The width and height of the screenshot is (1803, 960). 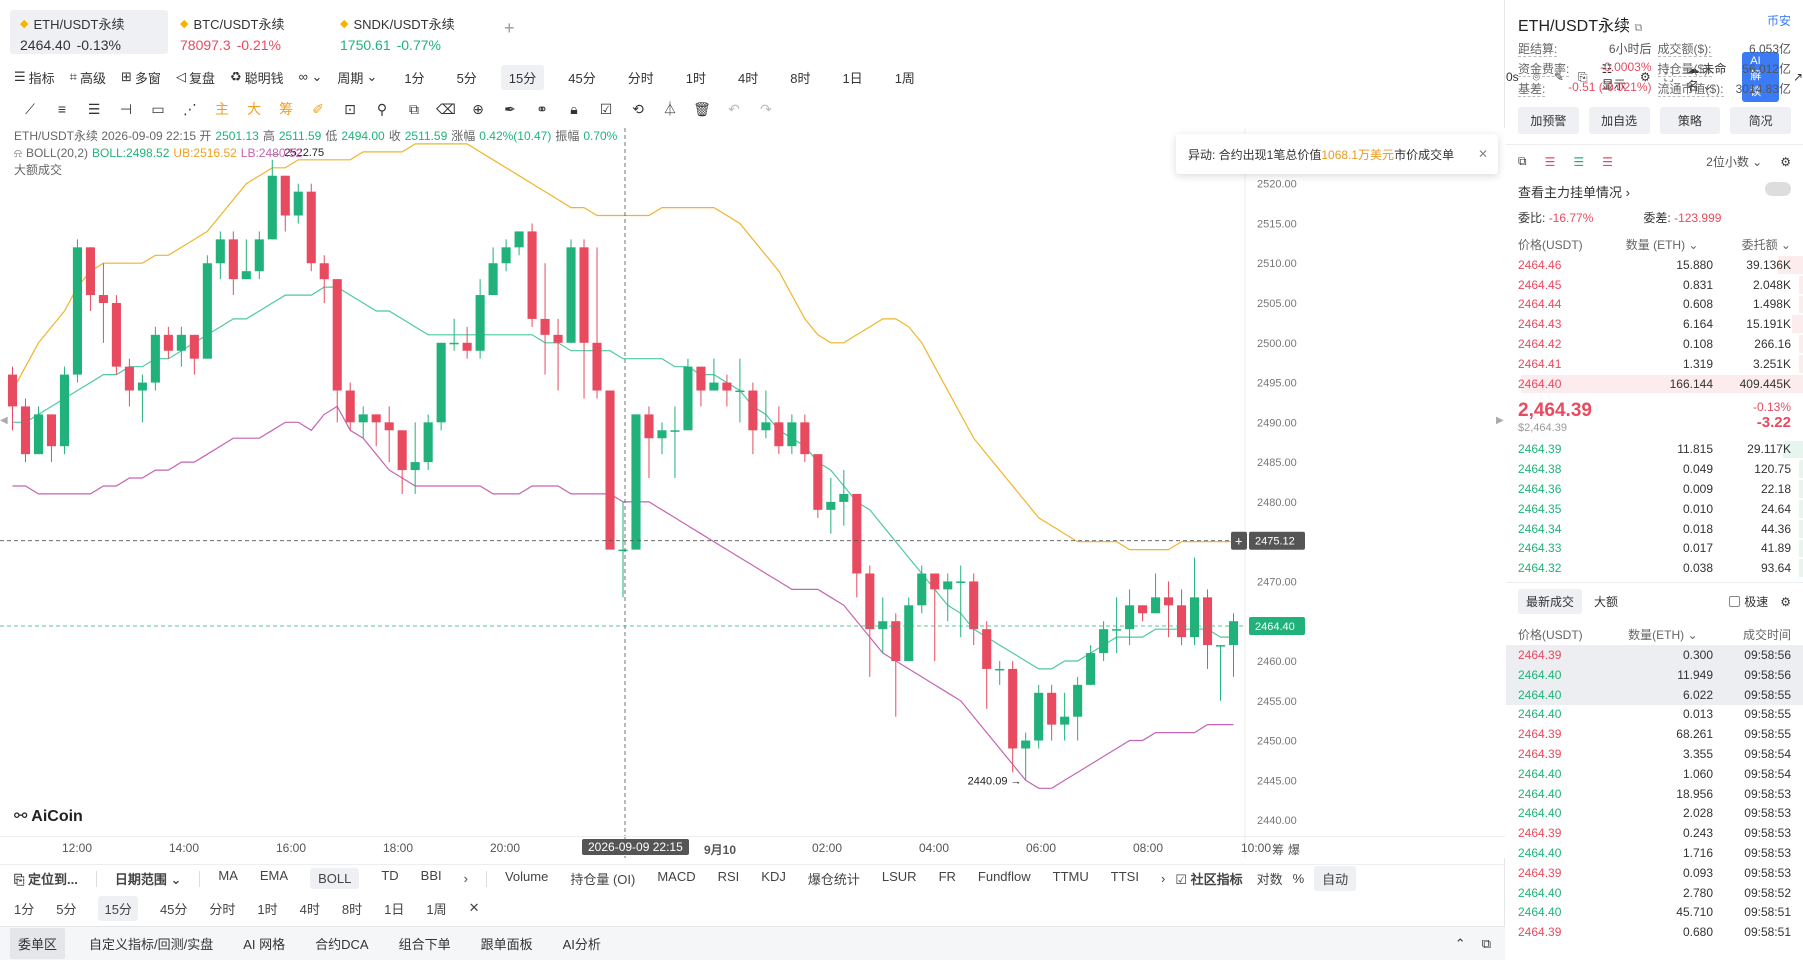 What do you see at coordinates (222, 109) in the screenshot?
I see `main-icon: 主` at bounding box center [222, 109].